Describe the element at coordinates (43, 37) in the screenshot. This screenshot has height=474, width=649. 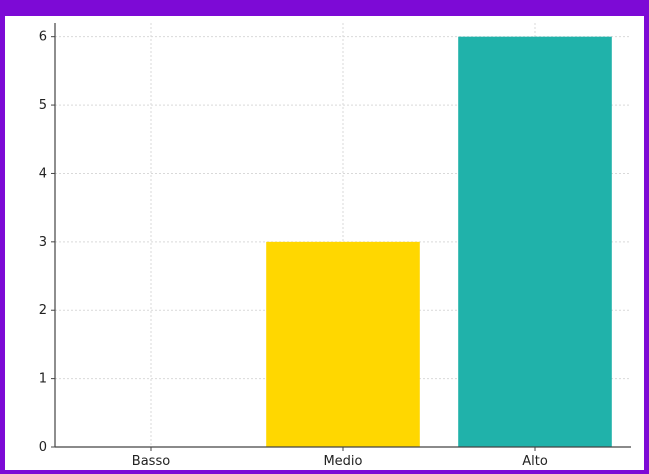
I see `y-tick-label: 6` at that location.